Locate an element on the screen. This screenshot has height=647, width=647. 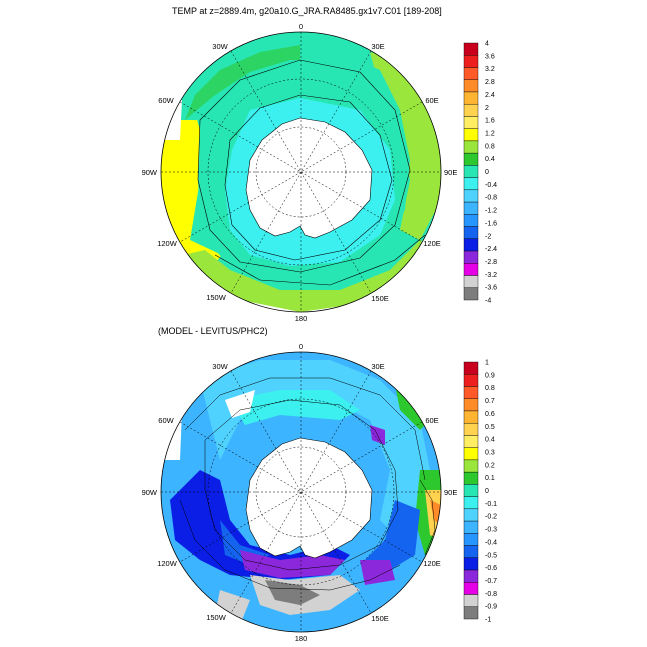
colorbar-label: -0.1 is located at coordinates (491, 504).